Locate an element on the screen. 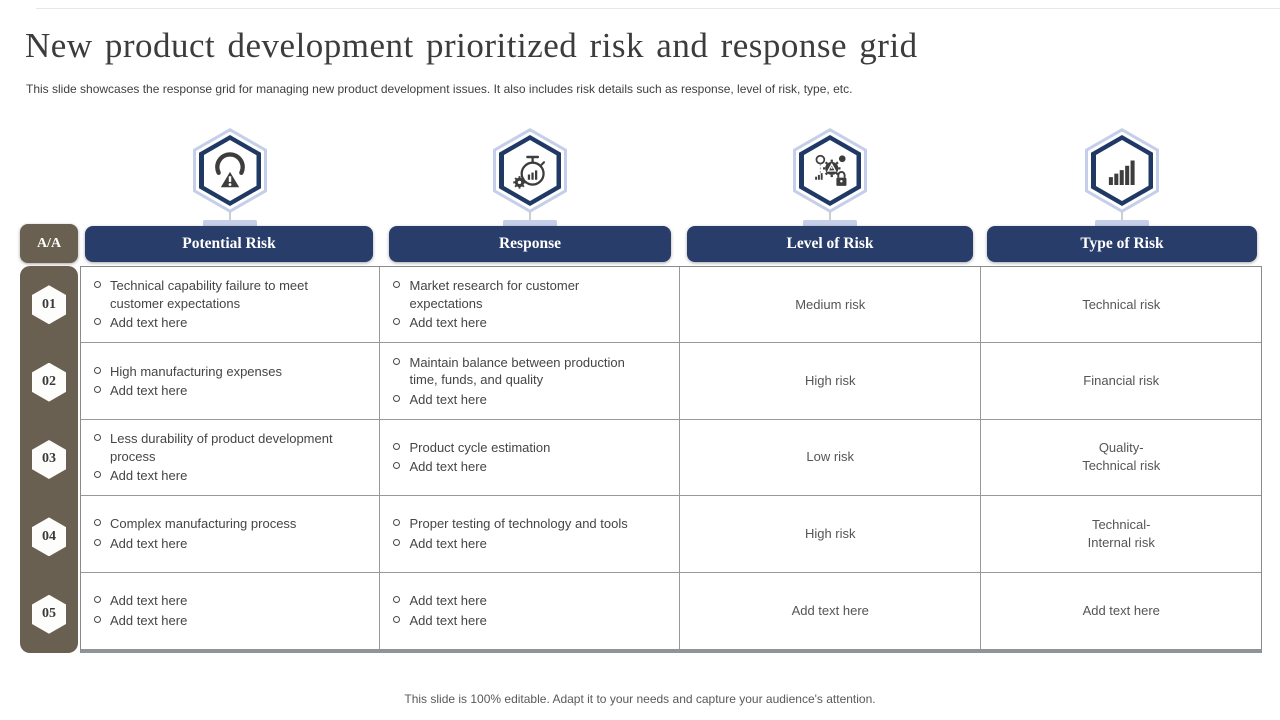  risk-level-value: Low risk is located at coordinates (830, 457).